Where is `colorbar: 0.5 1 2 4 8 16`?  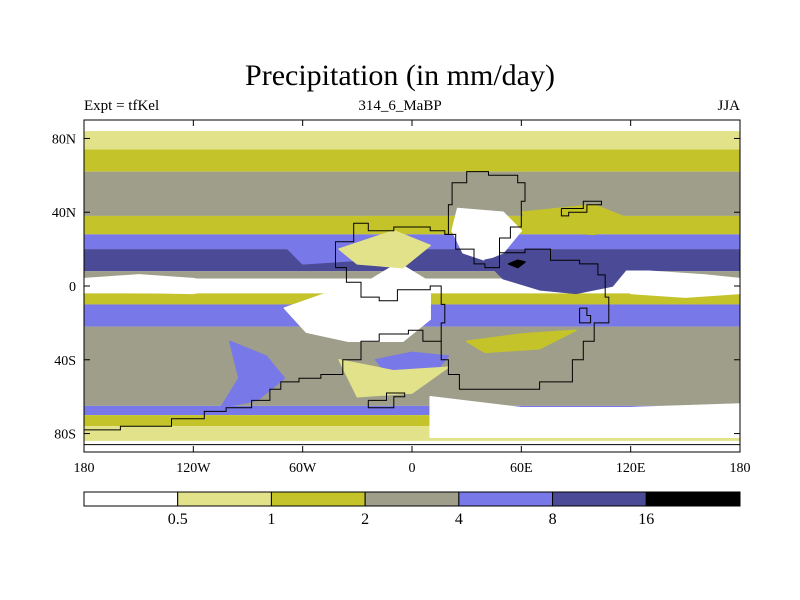
colorbar: 0.5 1 2 4 8 16 is located at coordinates (412, 509).